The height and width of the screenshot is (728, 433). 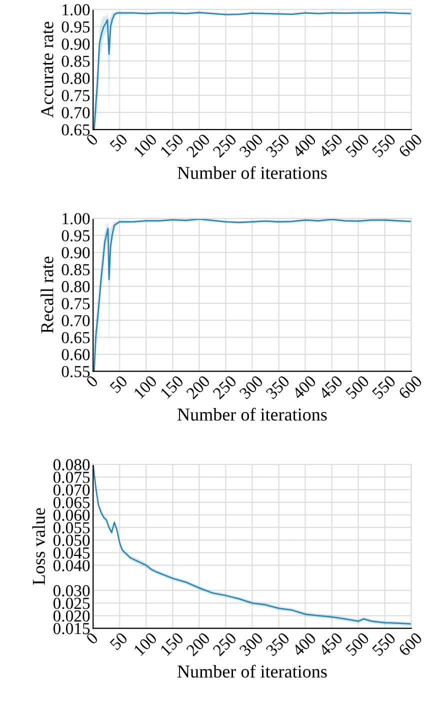 What do you see at coordinates (71, 604) in the screenshot?
I see `y-tick-label: 0.025` at bounding box center [71, 604].